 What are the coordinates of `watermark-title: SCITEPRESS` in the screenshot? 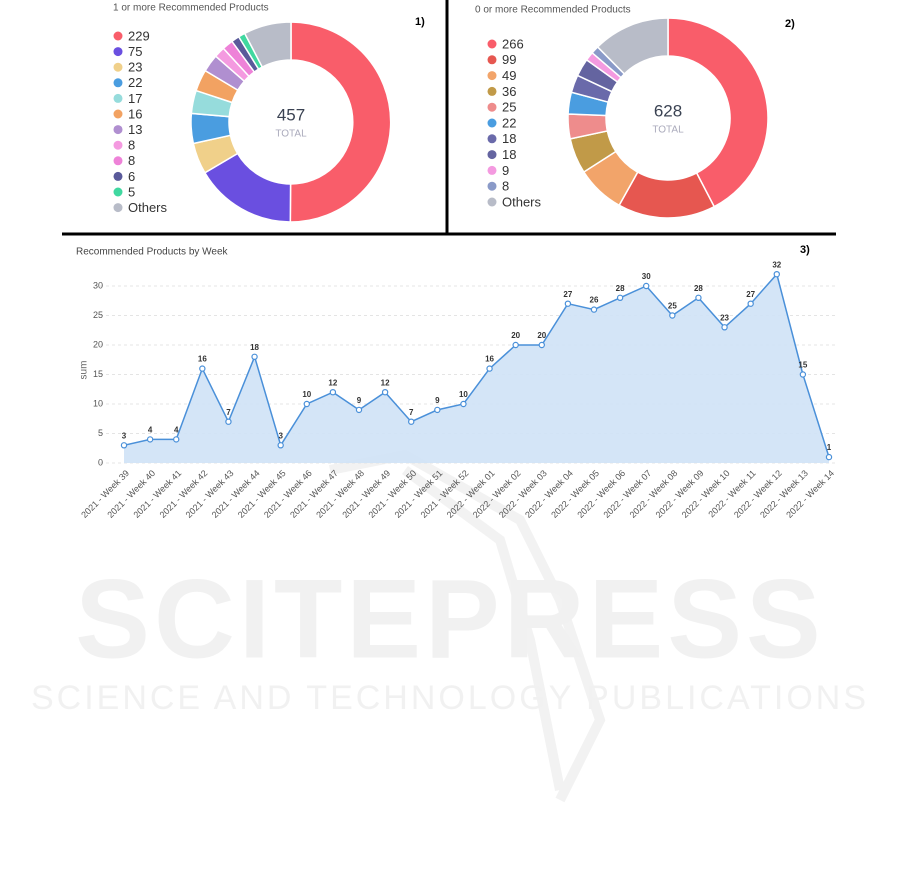 It's located at (450, 619).